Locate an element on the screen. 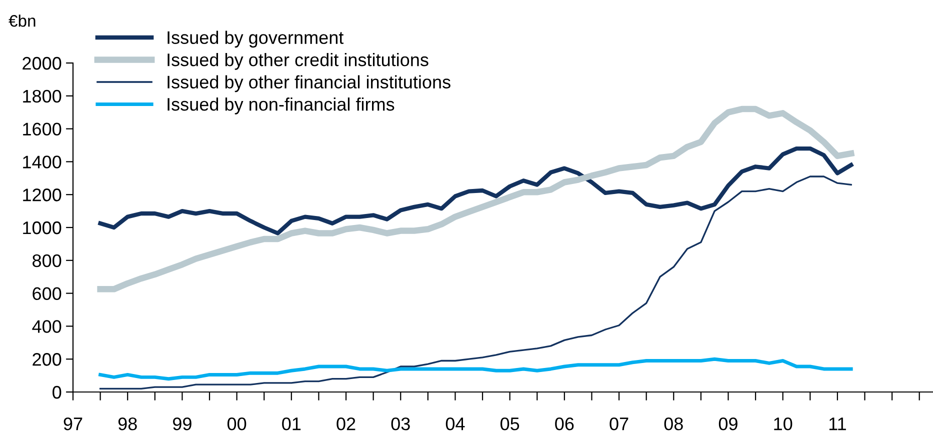 Image resolution: width=933 pixels, height=437 pixels. y-tick-label: 200 is located at coordinates (47, 359).